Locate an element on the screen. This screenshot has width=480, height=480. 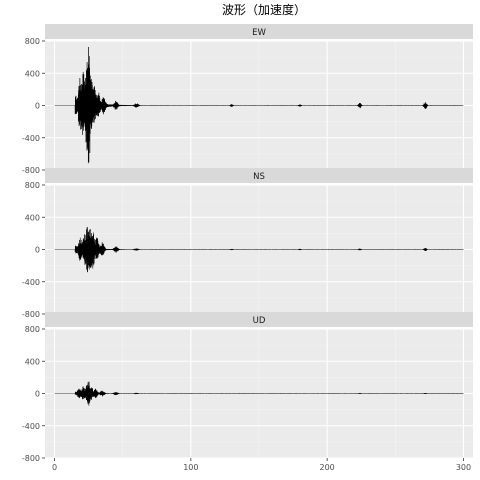
chart-title: 波形（加速度） is located at coordinates (264, 9).